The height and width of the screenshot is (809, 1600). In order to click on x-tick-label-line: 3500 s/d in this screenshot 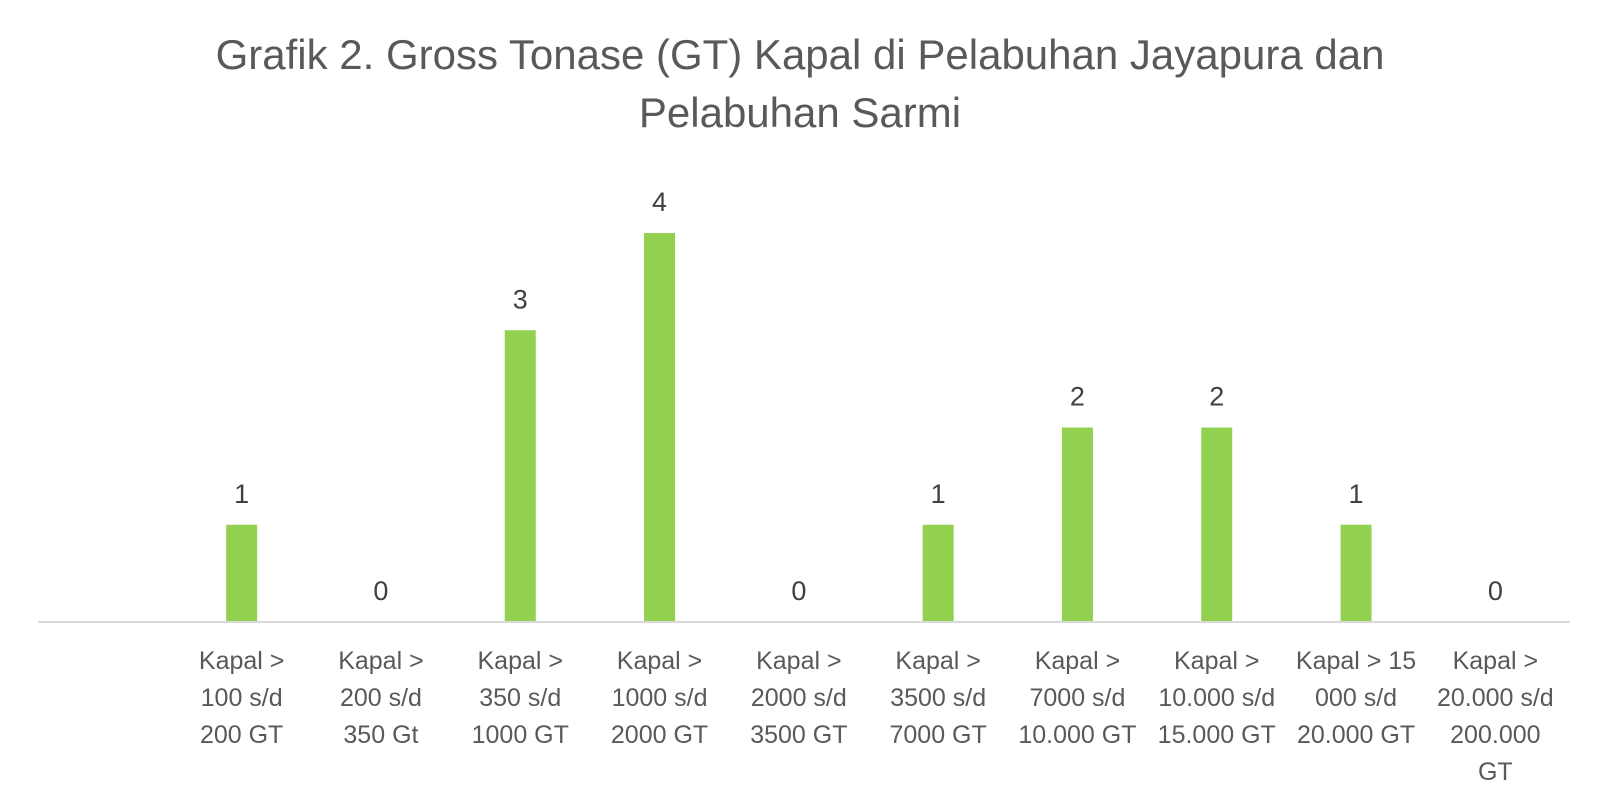, I will do `click(938, 698)`.